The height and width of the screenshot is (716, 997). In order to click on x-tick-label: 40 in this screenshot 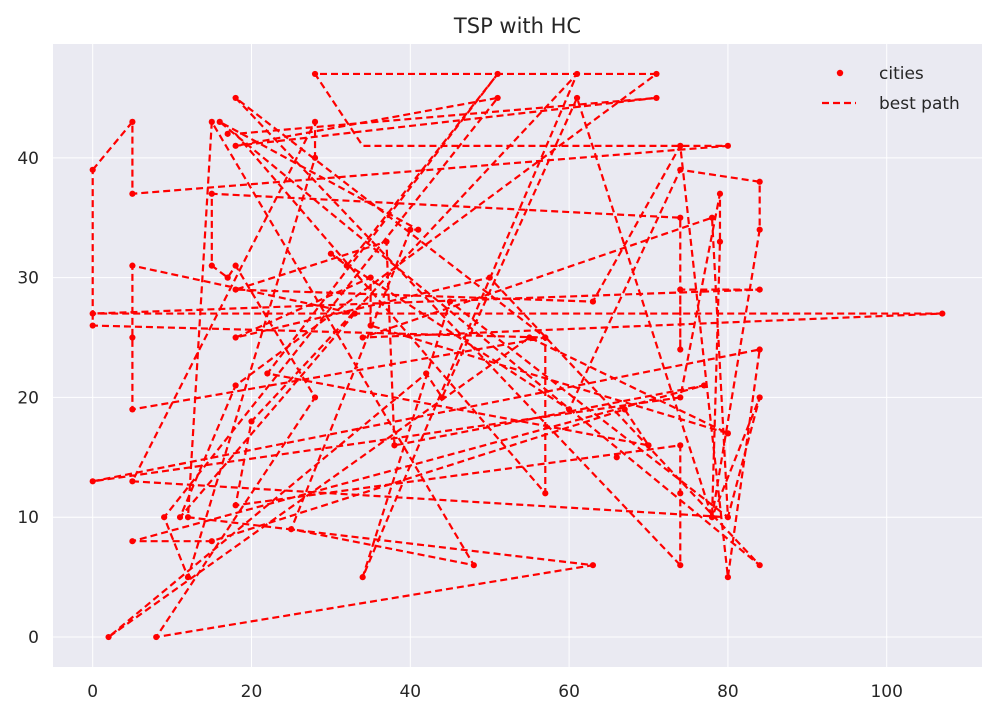, I will do `click(410, 692)`.